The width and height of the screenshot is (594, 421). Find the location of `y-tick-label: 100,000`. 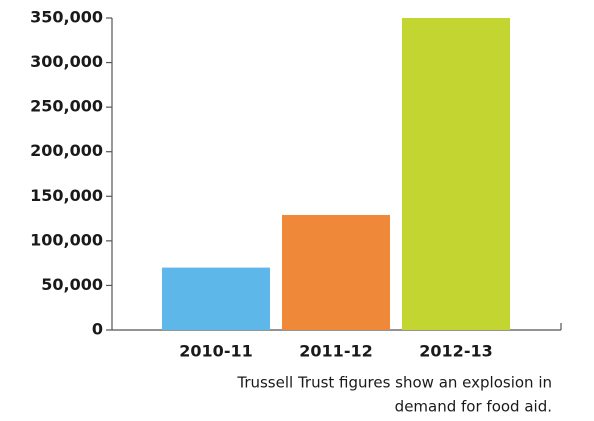

y-tick-label: 100,000 is located at coordinates (66, 239).